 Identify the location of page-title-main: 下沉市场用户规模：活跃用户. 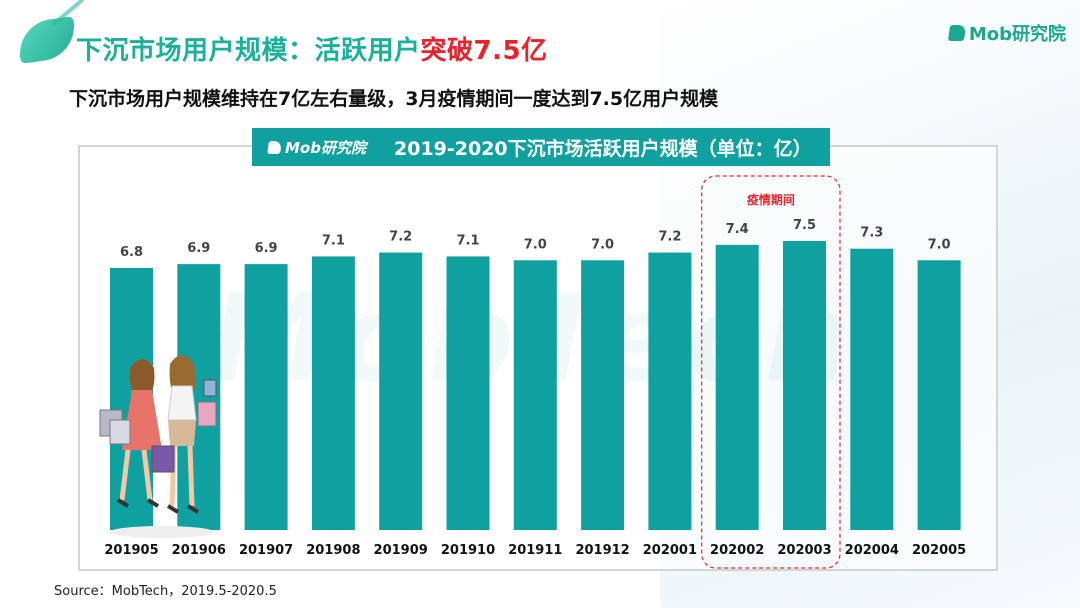
(248, 51).